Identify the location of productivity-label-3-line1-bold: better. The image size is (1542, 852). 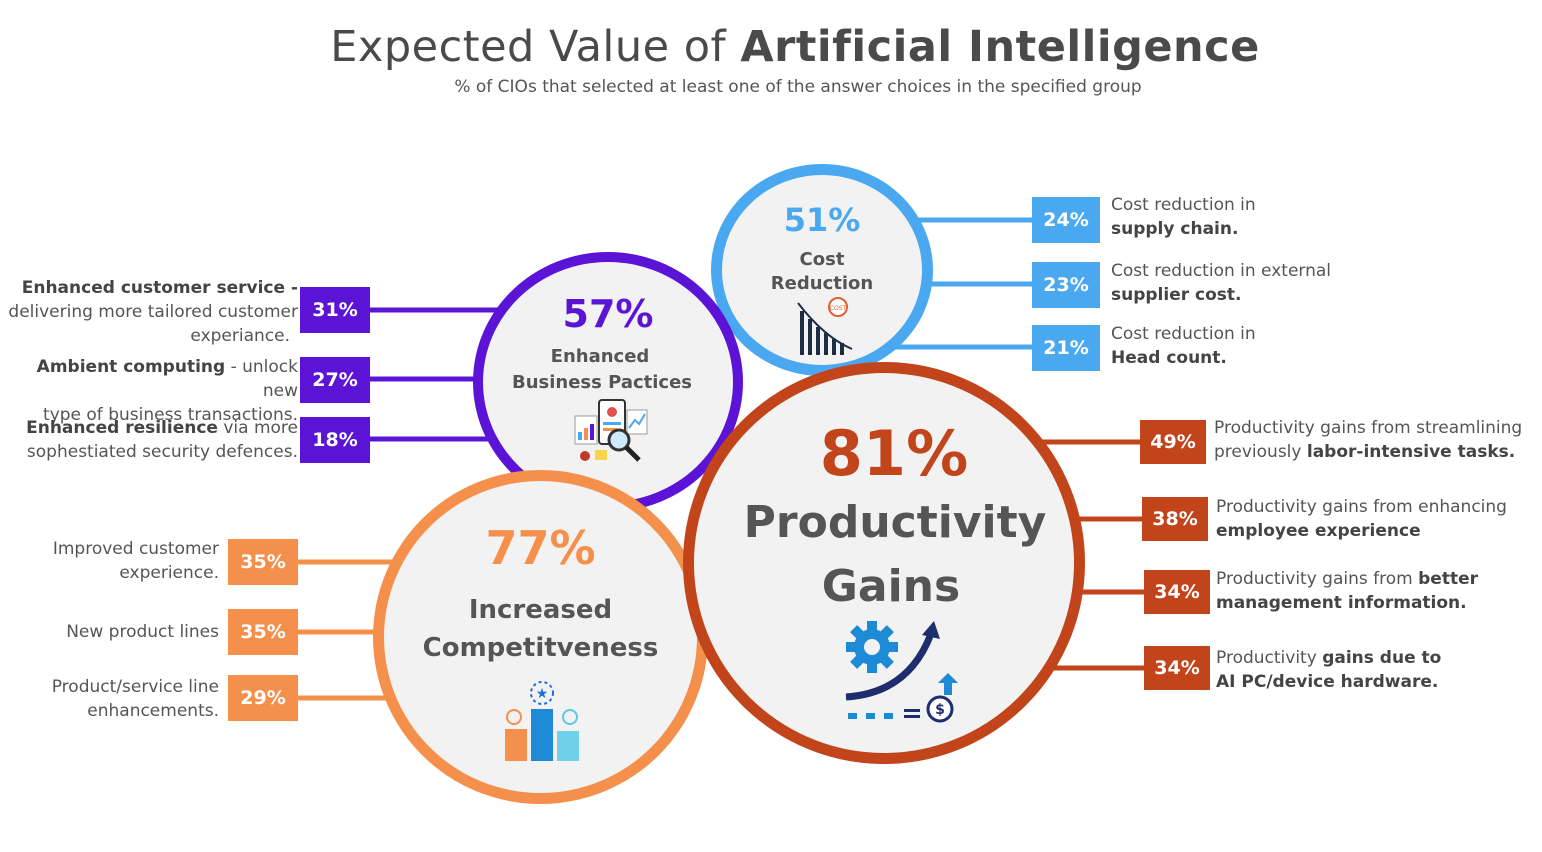
(1448, 579).